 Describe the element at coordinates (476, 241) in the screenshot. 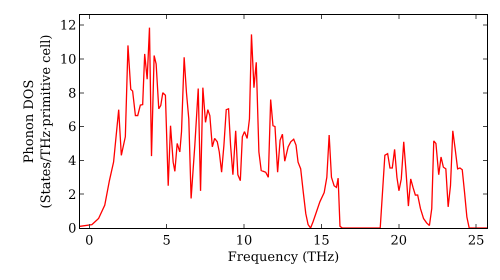

I see `x-tick-label: 25` at that location.